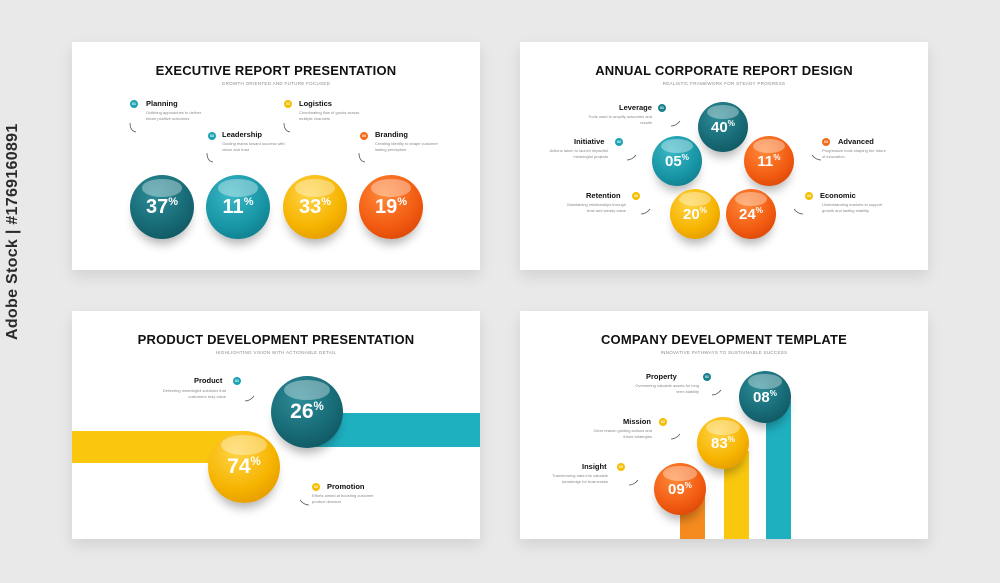 This screenshot has width=1000, height=583. Describe the element at coordinates (747, 214) in the screenshot. I see `sphere-value: 24` at that location.